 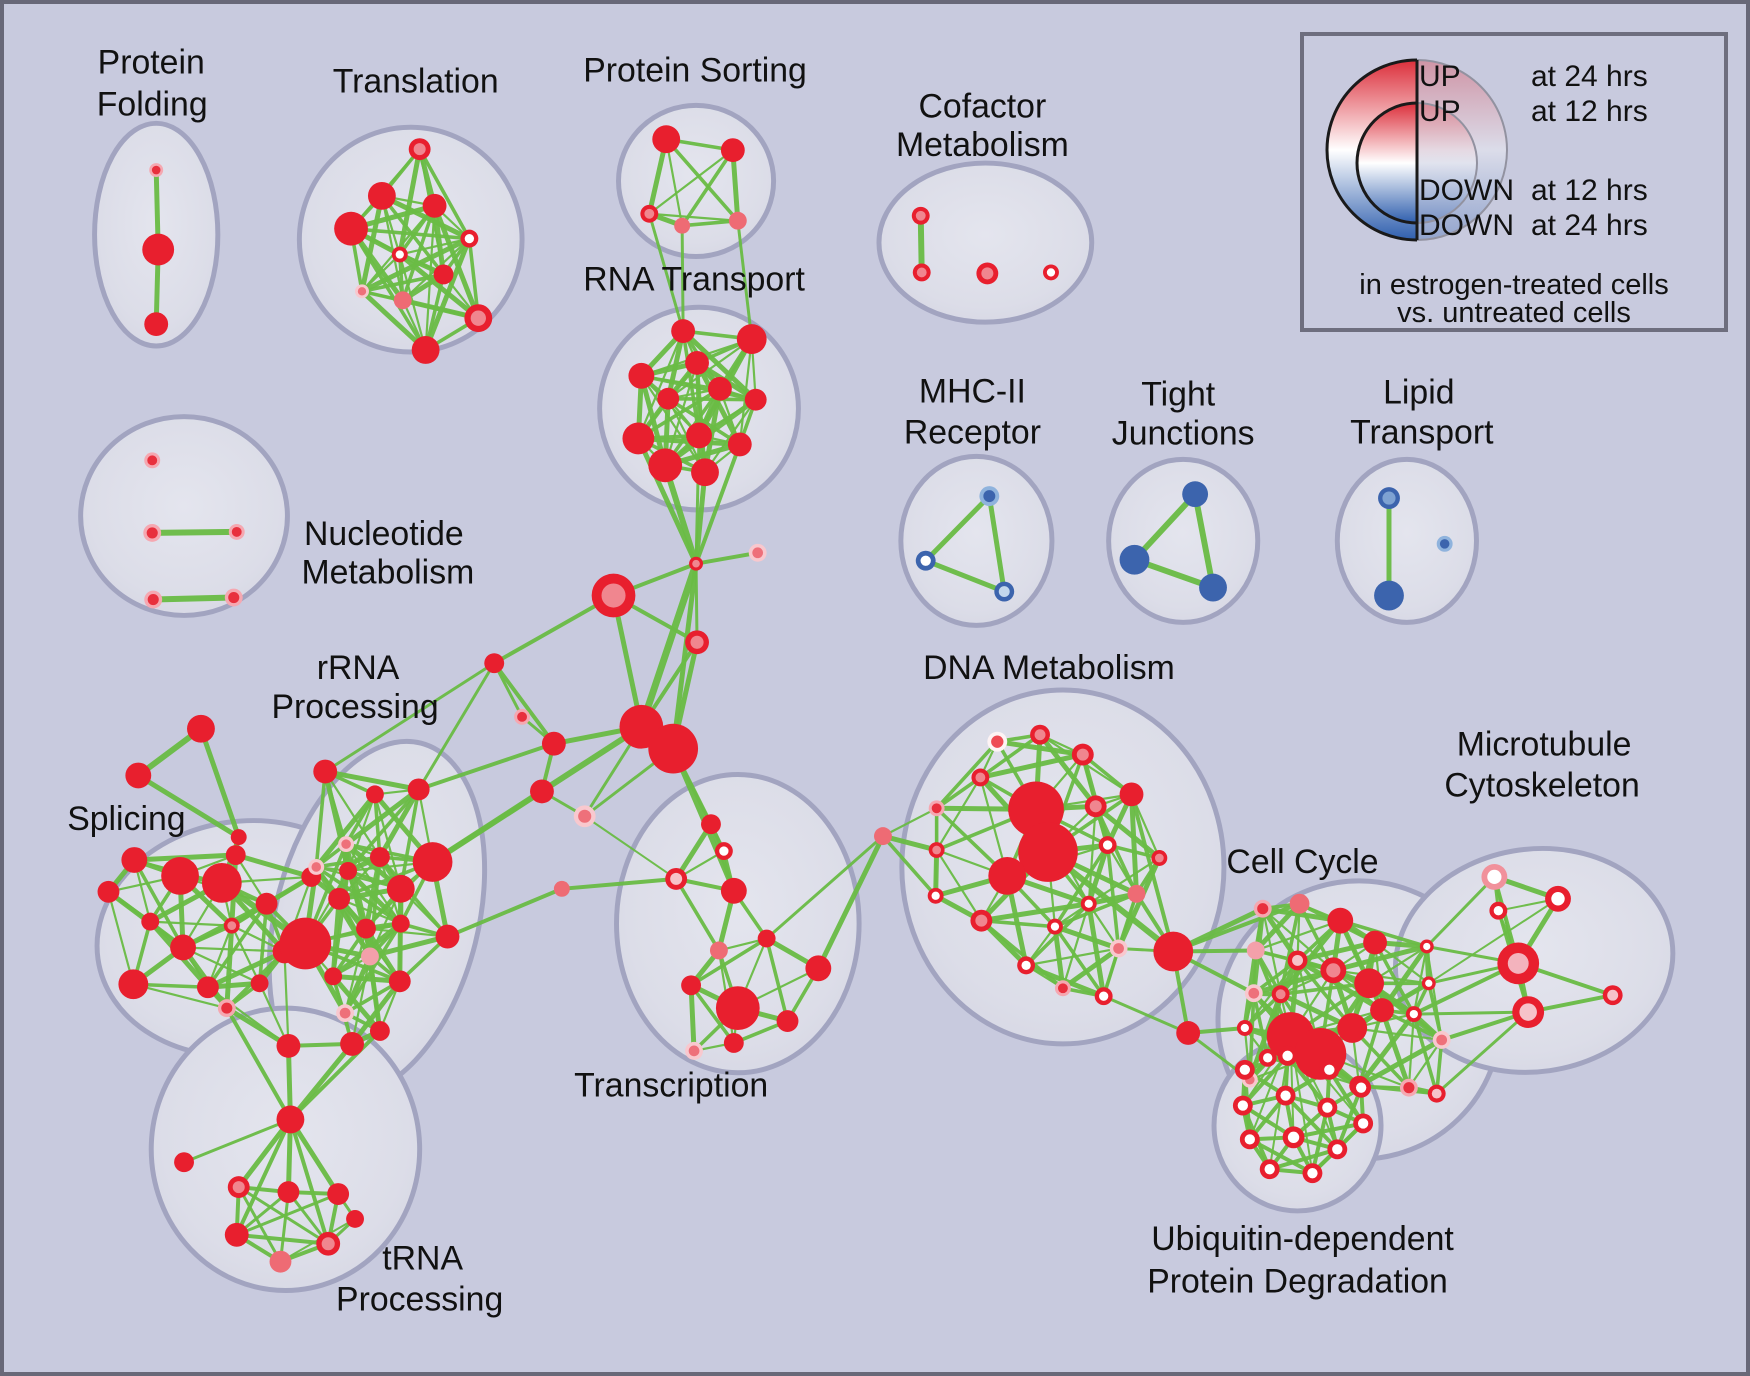 I want to click on link-cellcycle-microtubule, so click(x=1482, y=1053).